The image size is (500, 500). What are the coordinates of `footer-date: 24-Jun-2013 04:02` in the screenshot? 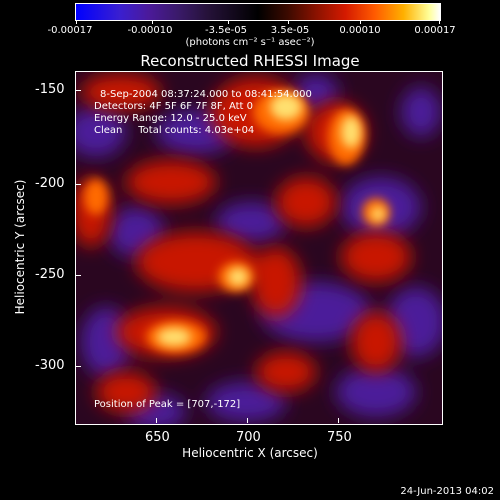 It's located at (447, 491).